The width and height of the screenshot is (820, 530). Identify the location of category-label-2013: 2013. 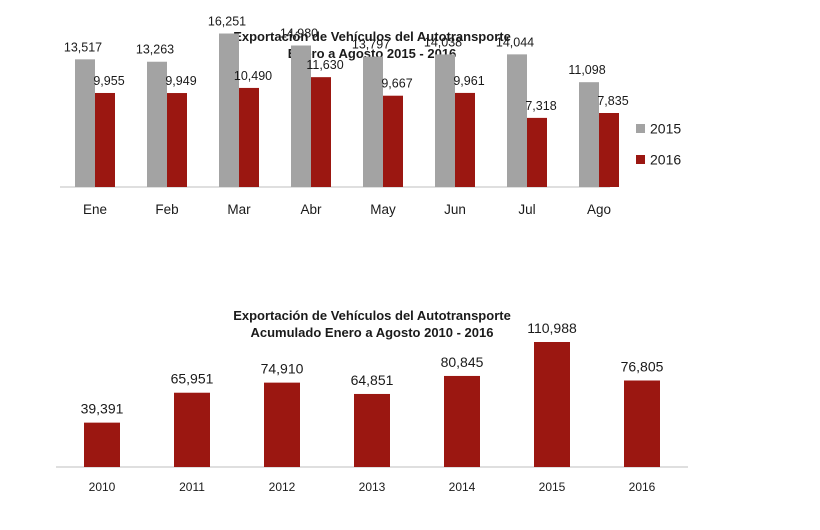
(372, 487).